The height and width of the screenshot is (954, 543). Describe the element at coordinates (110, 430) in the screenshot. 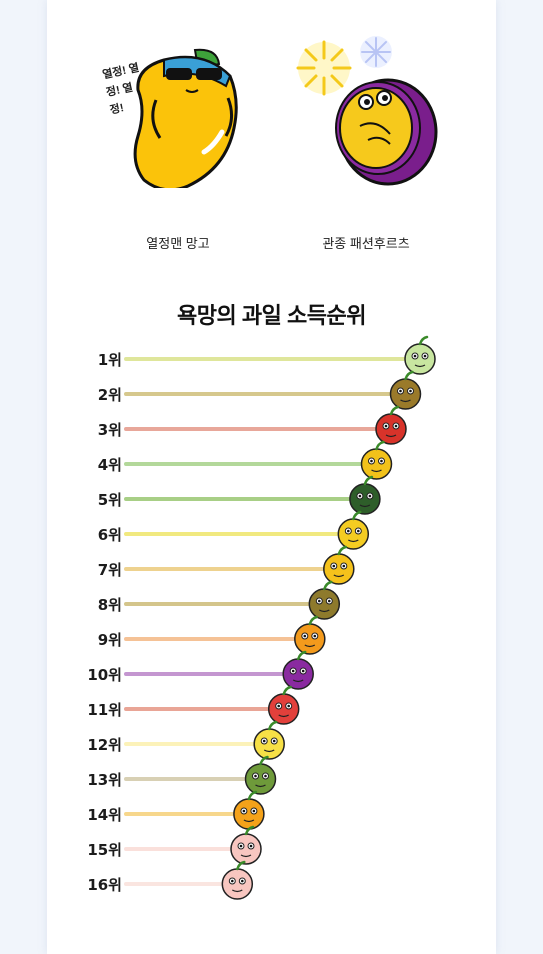

I see `rank-label: 3위` at that location.